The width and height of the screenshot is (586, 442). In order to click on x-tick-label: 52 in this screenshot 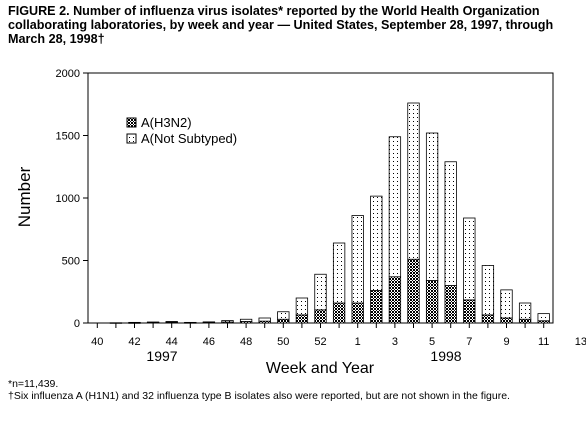, I will do `click(320, 342)`.